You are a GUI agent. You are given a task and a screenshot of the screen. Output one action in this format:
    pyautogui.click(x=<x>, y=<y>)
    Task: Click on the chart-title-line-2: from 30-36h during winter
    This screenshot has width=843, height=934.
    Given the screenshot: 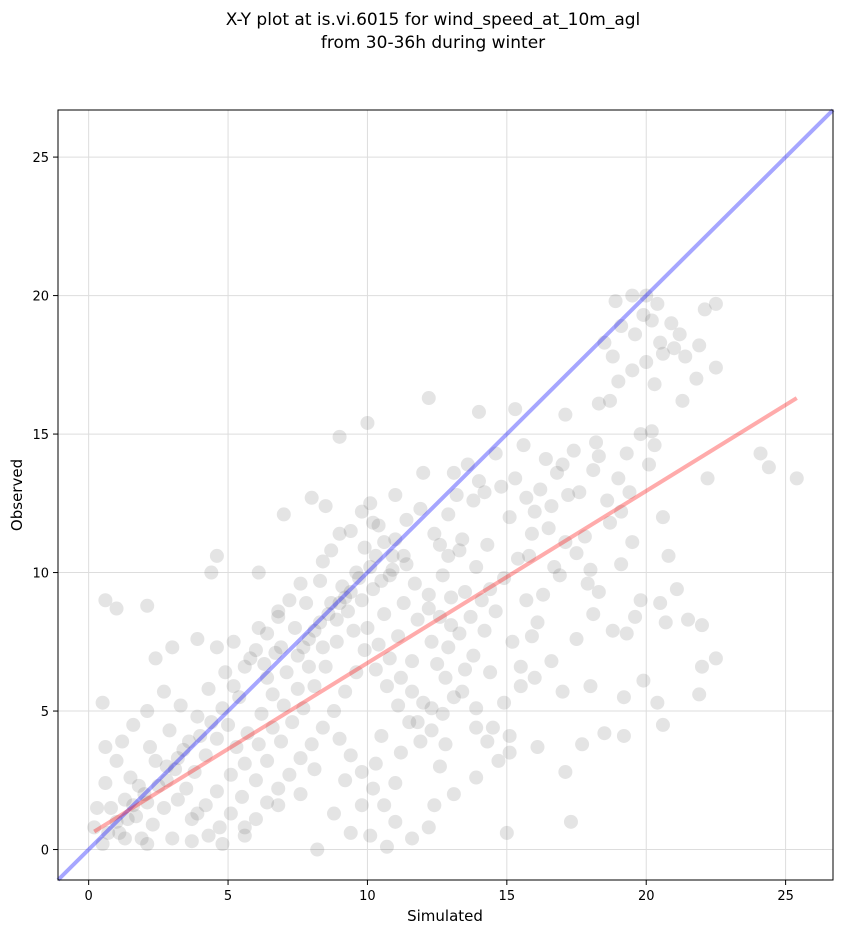 What is the action you would take?
    pyautogui.click(x=433, y=43)
    